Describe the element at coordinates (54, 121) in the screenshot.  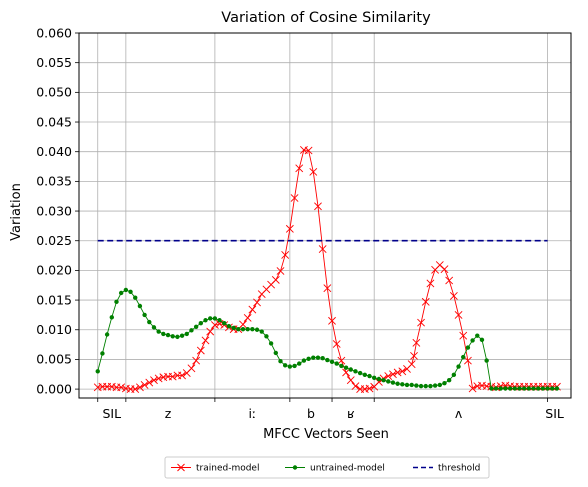
I see `y-tick-label: 0.045` at that location.